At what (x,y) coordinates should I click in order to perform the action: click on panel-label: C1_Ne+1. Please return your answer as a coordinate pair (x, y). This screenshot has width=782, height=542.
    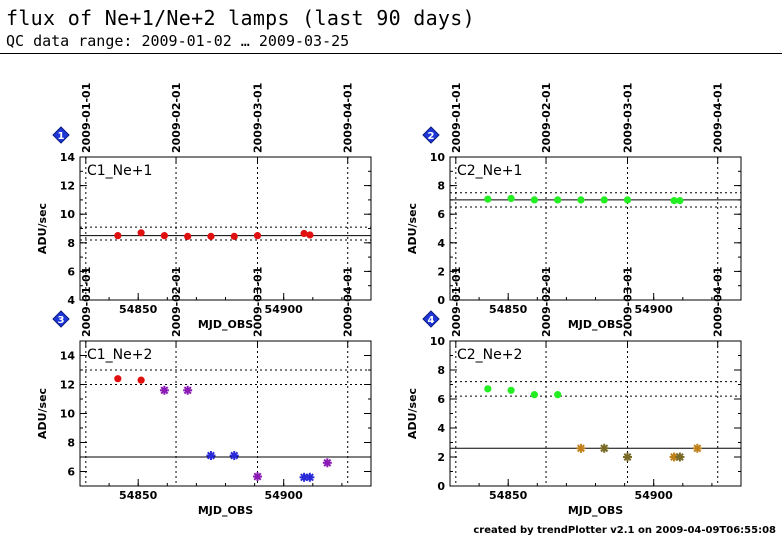
    Looking at the image, I should click on (119, 171).